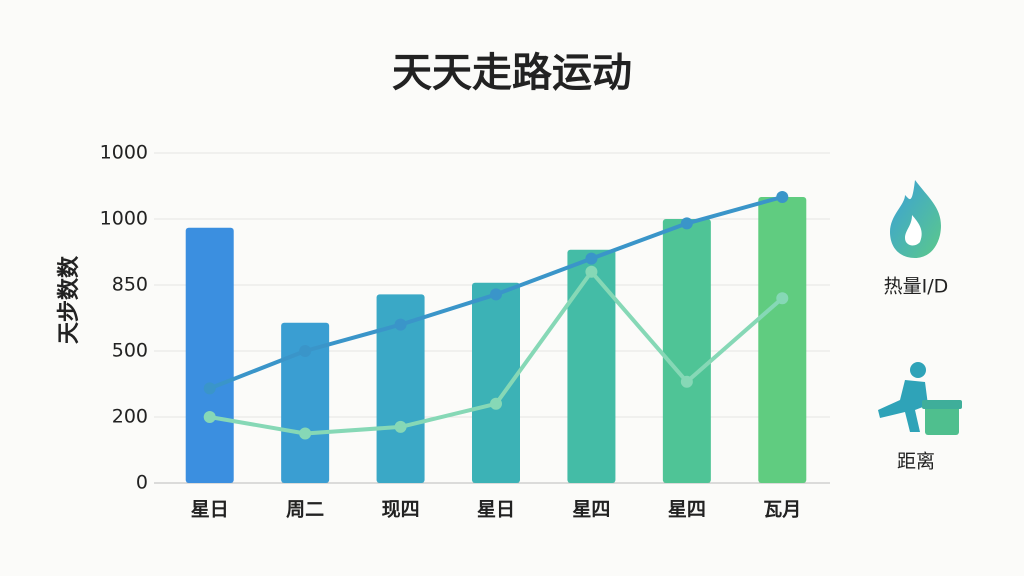 The height and width of the screenshot is (576, 1024). I want to click on y-axis-label: 天步数数, so click(69, 299).